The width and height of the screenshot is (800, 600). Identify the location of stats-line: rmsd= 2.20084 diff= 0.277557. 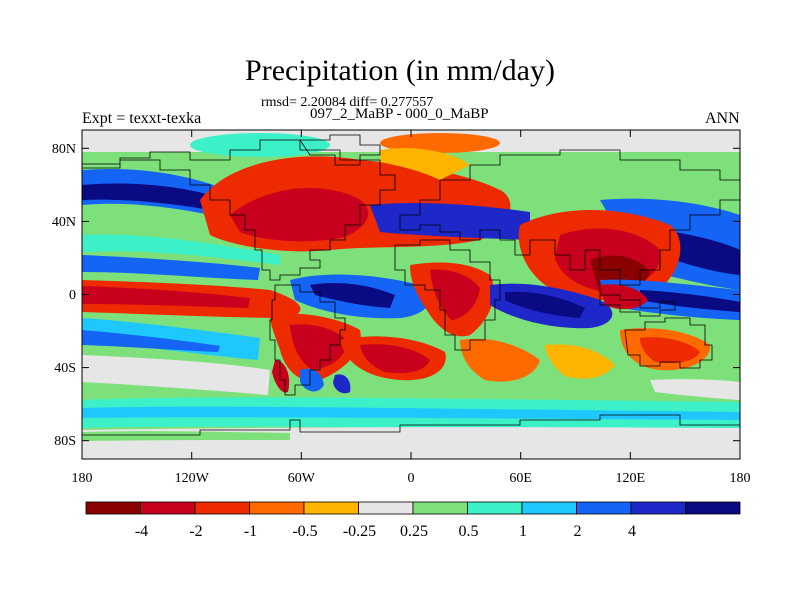
(347, 102).